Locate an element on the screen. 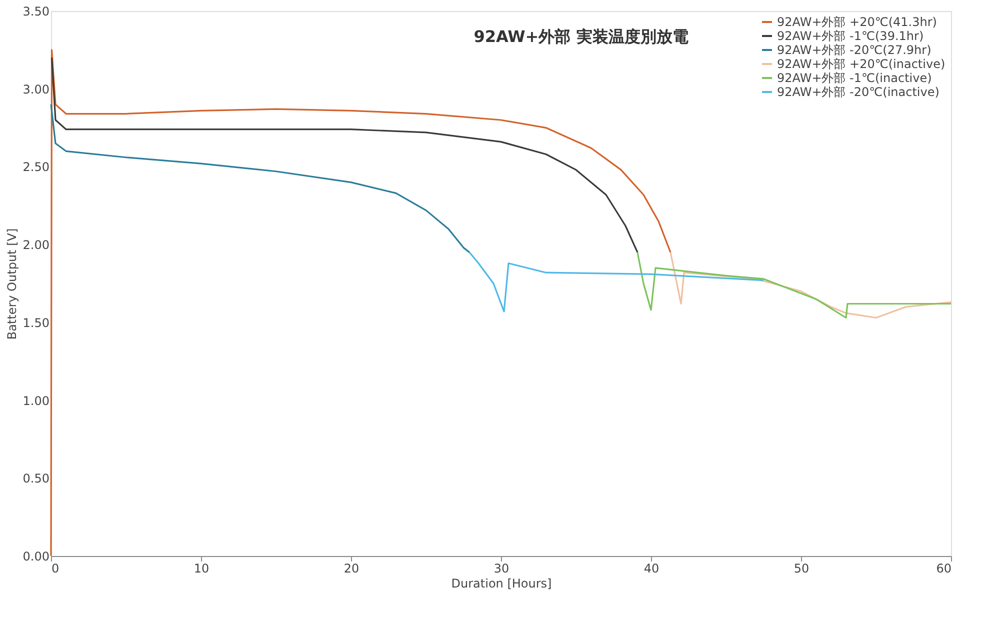  y-tick-label: 0.00 is located at coordinates (36, 557).